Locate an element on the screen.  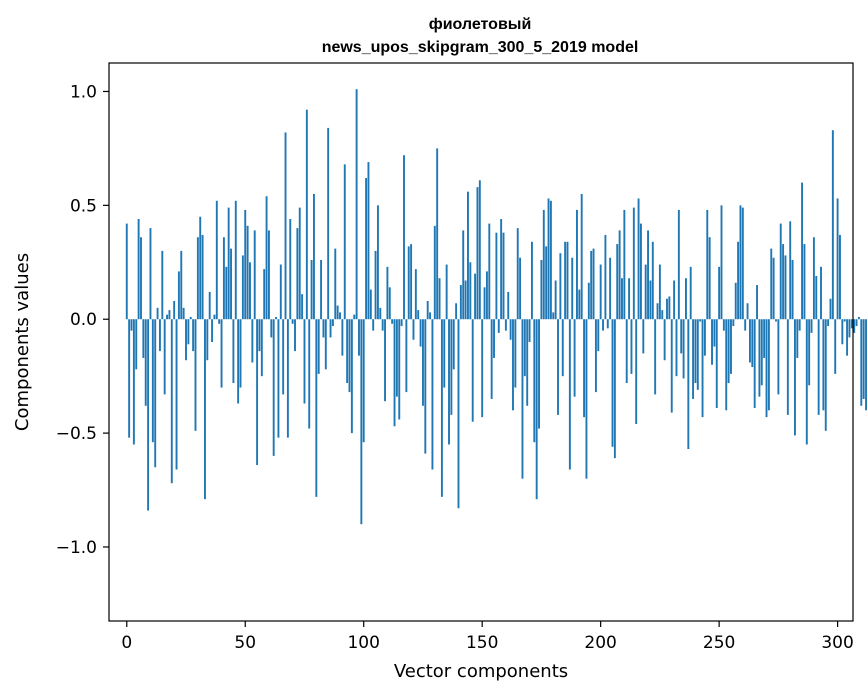
y-tick-label: 0.5 is located at coordinates (83, 206).